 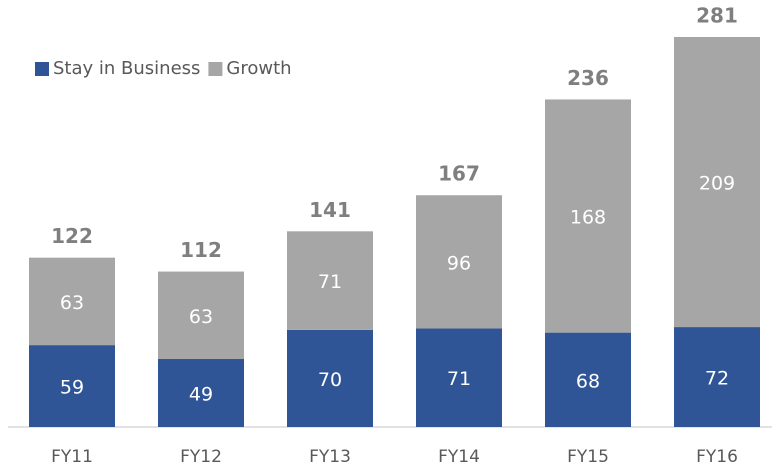 I want to click on data-label: 49, so click(x=201, y=394).